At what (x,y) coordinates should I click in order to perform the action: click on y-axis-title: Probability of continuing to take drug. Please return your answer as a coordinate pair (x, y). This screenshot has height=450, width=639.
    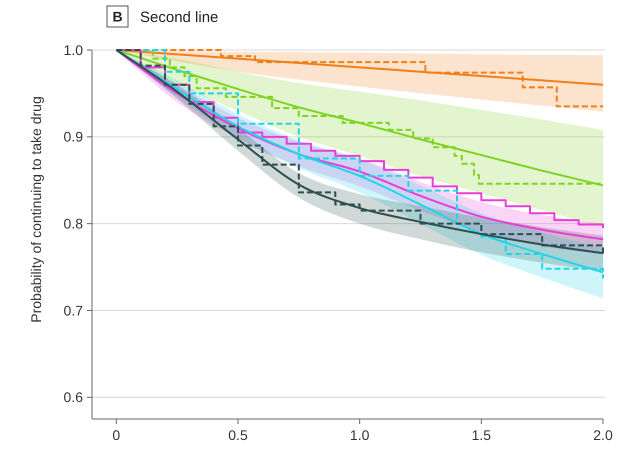
    Looking at the image, I should click on (36, 209).